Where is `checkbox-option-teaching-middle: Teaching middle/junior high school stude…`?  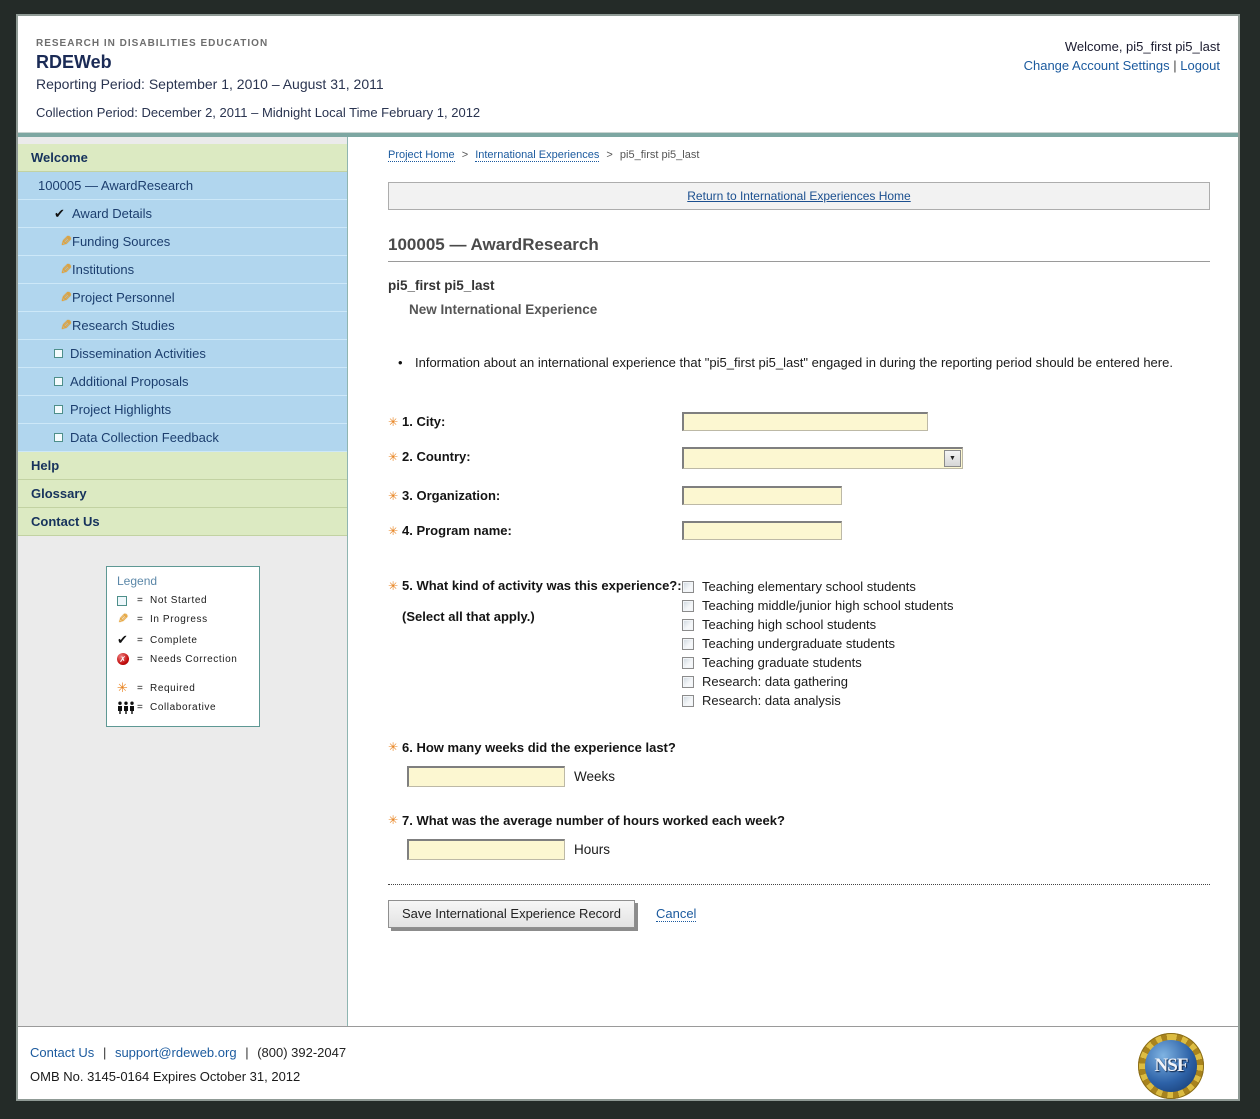
checkbox-option-teaching-middle: Teaching middle/junior high school stude… is located at coordinates (818, 605).